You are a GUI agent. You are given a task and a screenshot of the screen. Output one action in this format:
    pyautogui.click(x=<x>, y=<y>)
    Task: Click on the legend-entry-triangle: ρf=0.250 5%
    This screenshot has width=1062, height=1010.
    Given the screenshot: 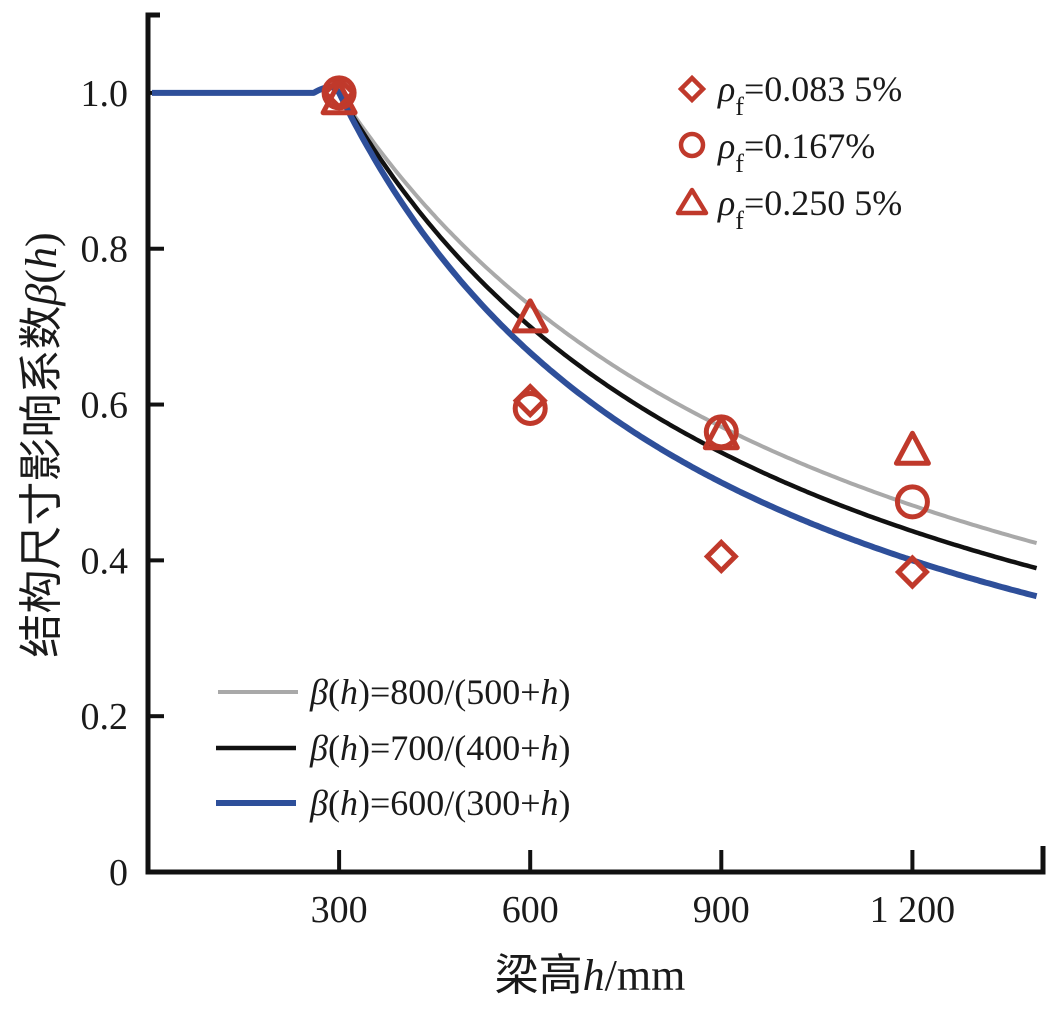 What is the action you would take?
    pyautogui.click(x=788, y=209)
    